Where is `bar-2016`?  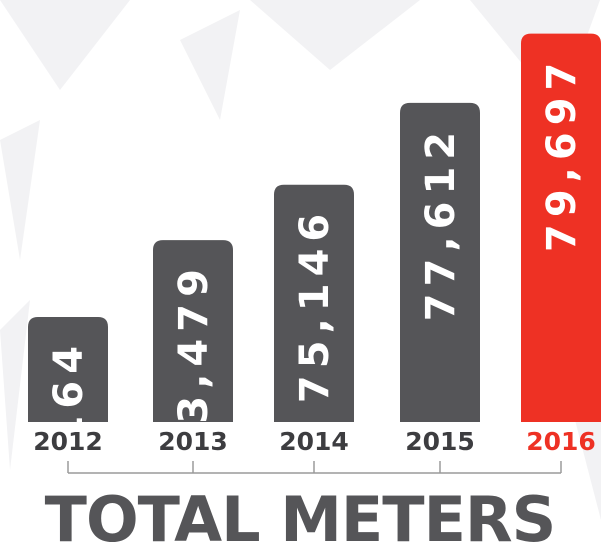
bar-2016 is located at coordinates (561, 227).